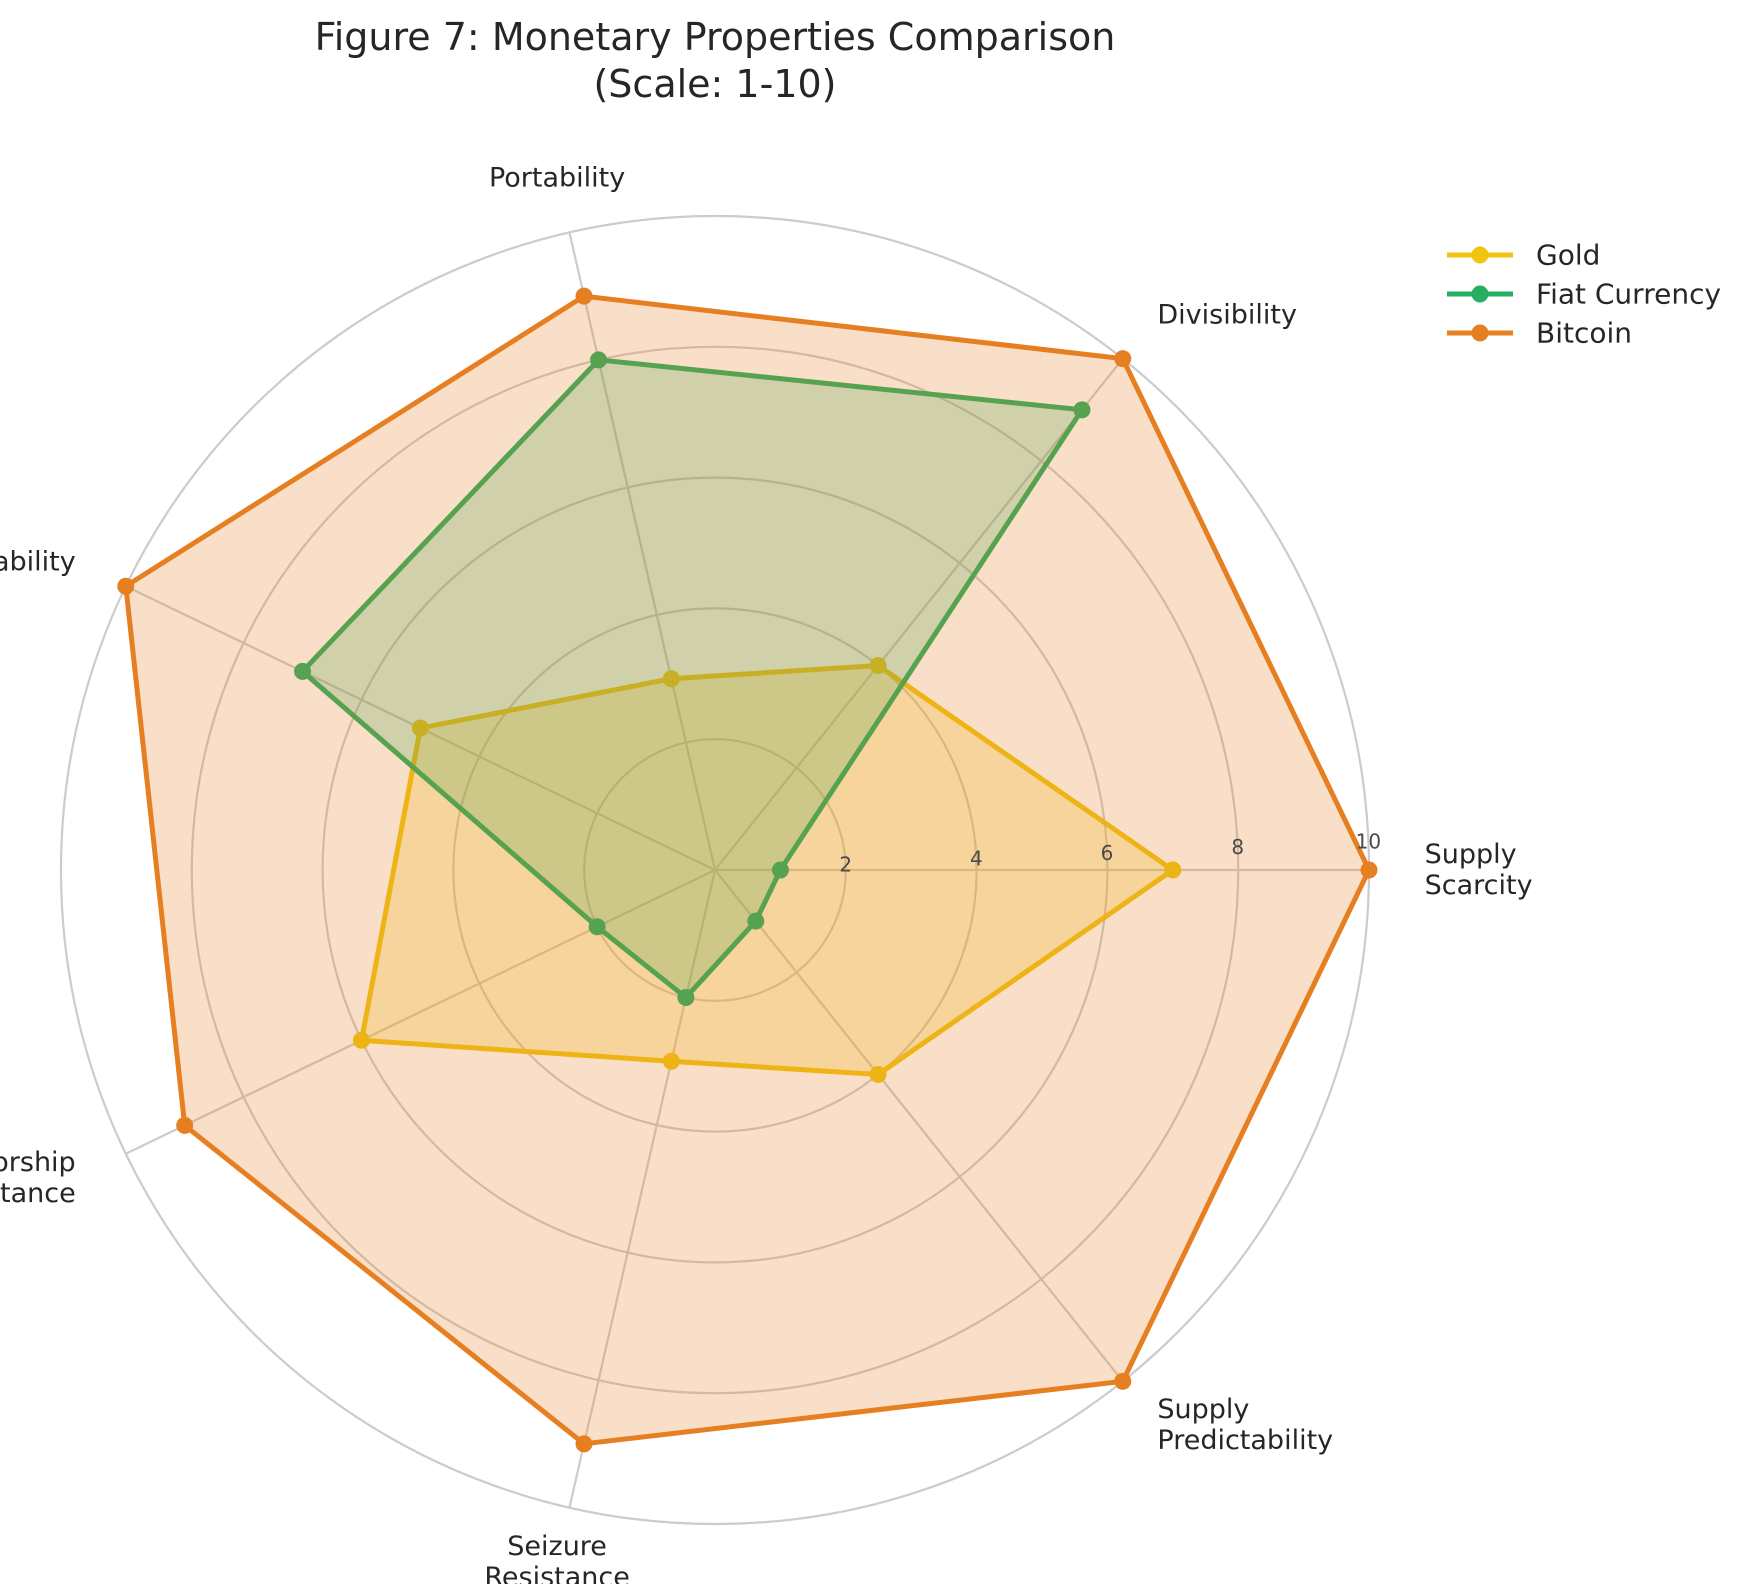 The height and width of the screenshot is (1584, 1762). What do you see at coordinates (1237, 847) in the screenshot?
I see `r-tick-label-8: 8` at bounding box center [1237, 847].